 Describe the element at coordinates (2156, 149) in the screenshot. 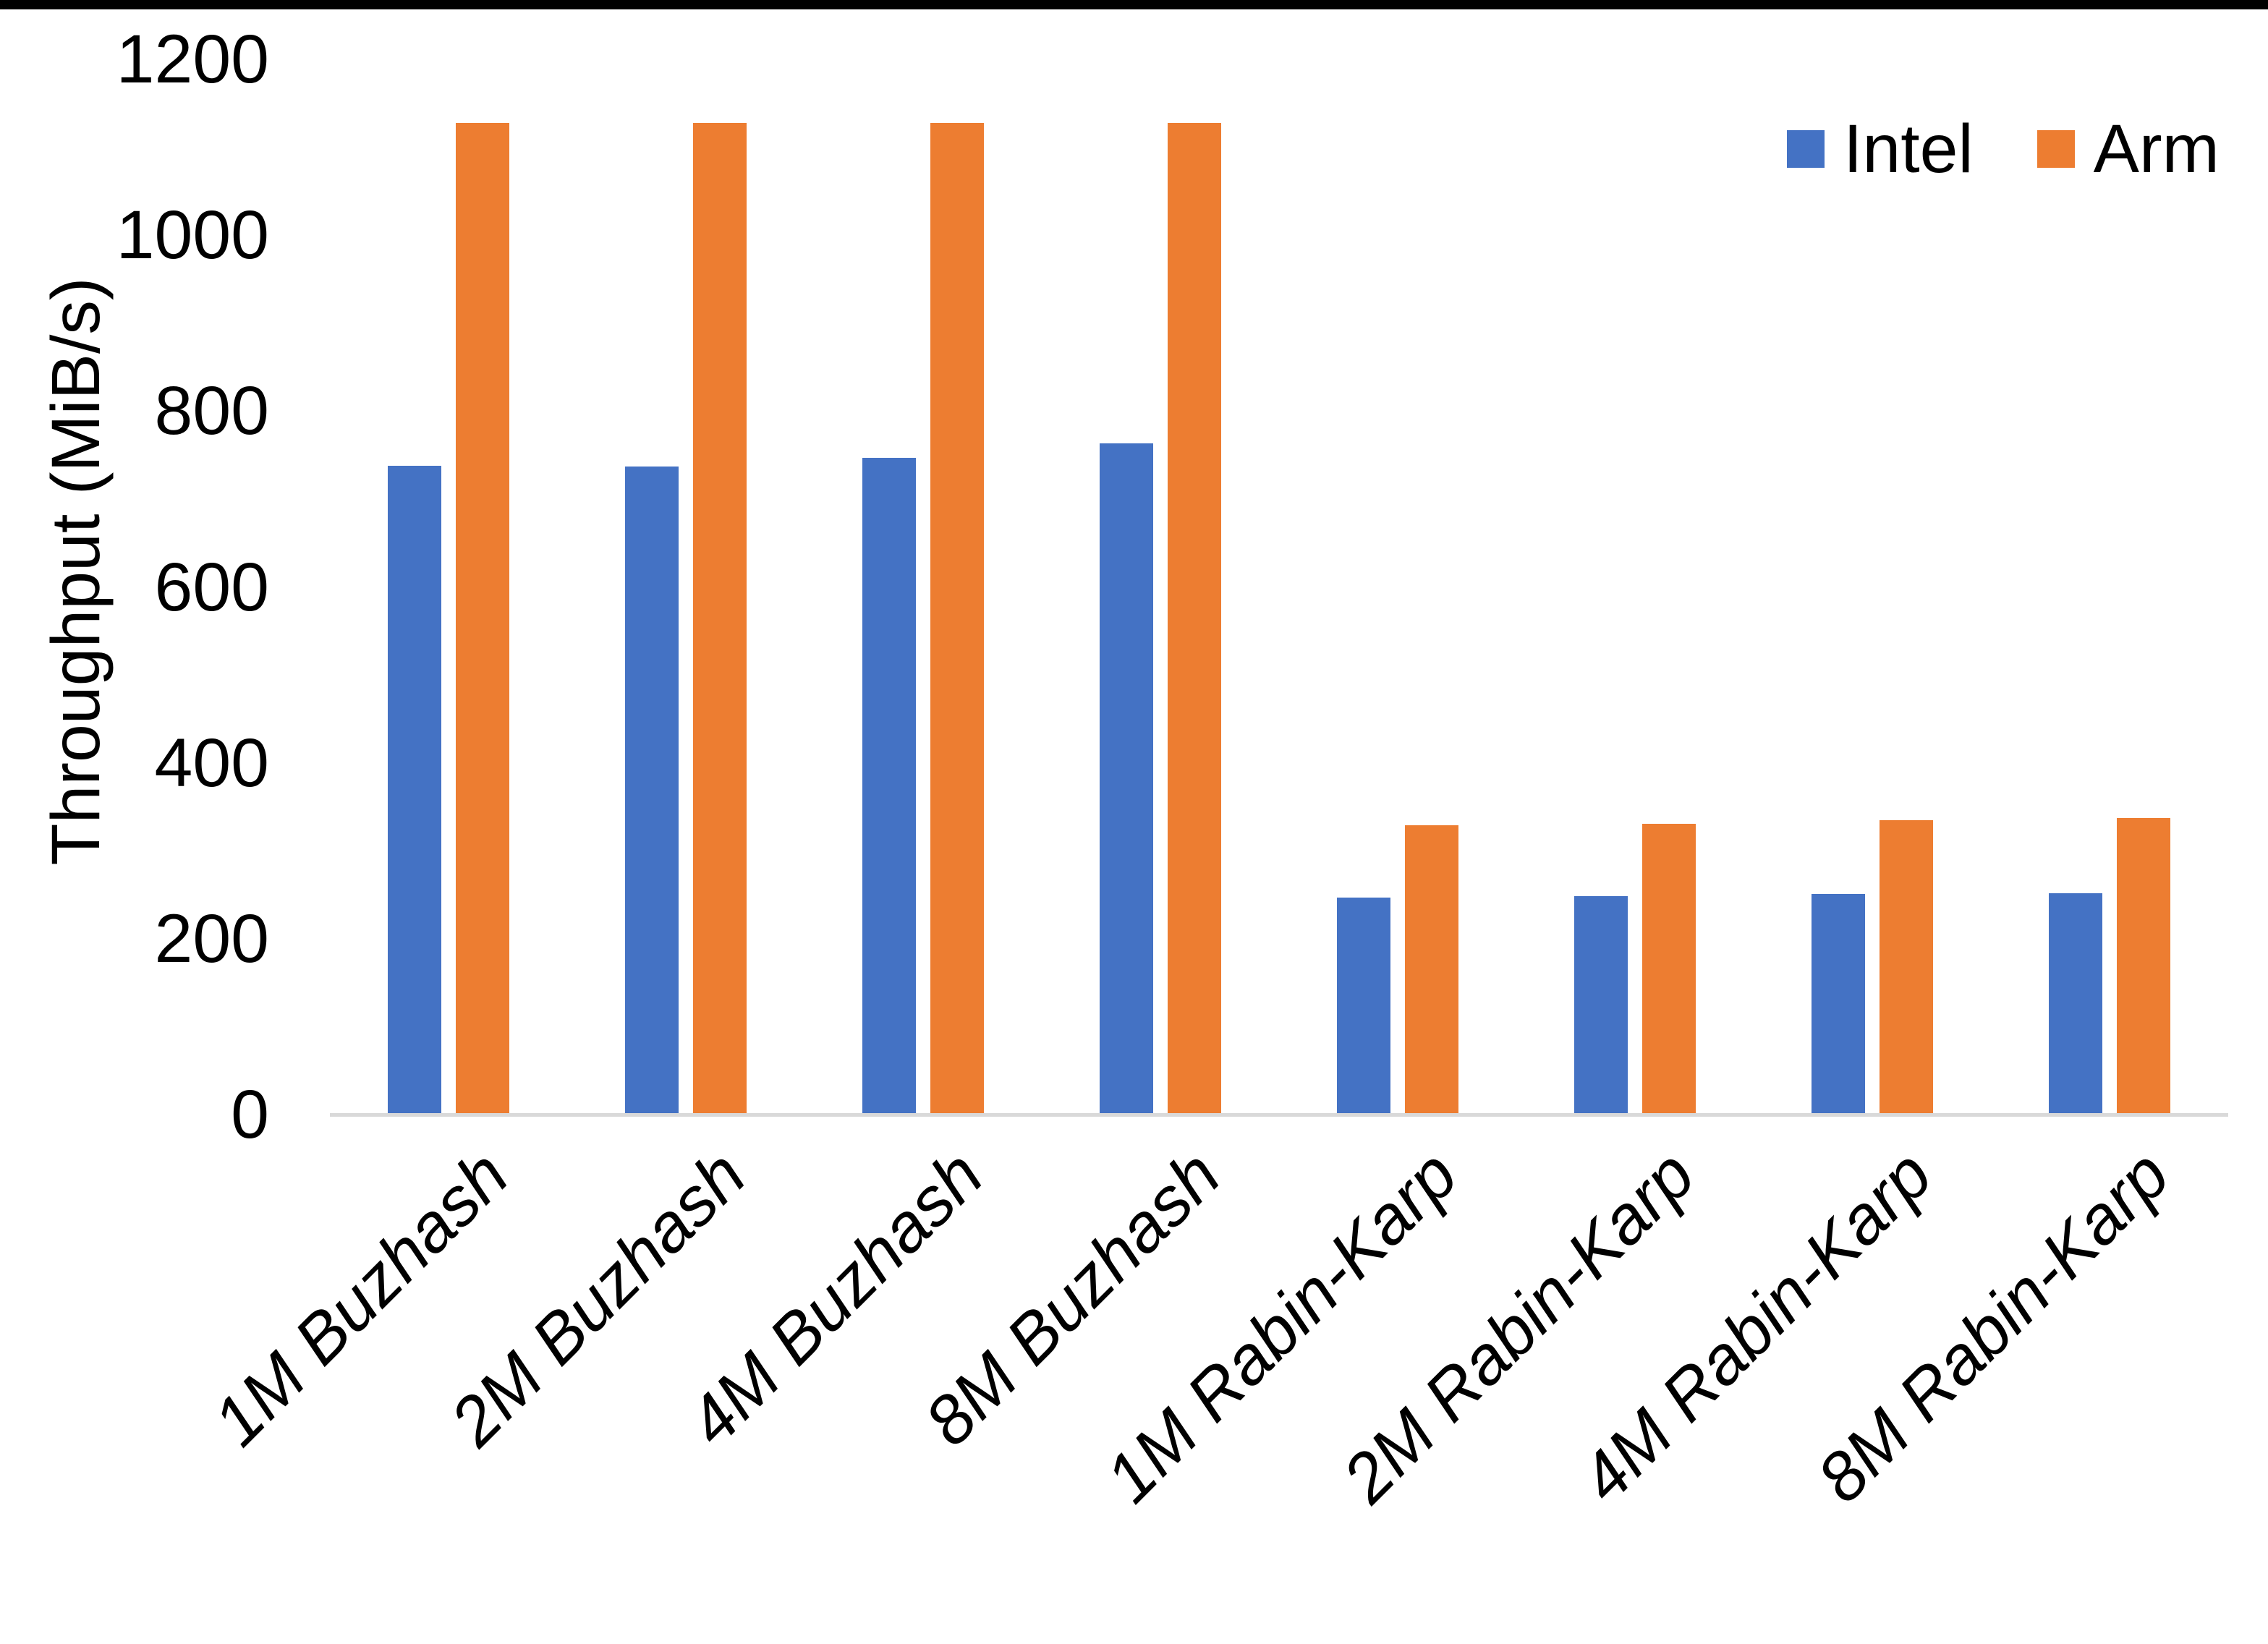

I see `legend-label-arm: Arm` at that location.